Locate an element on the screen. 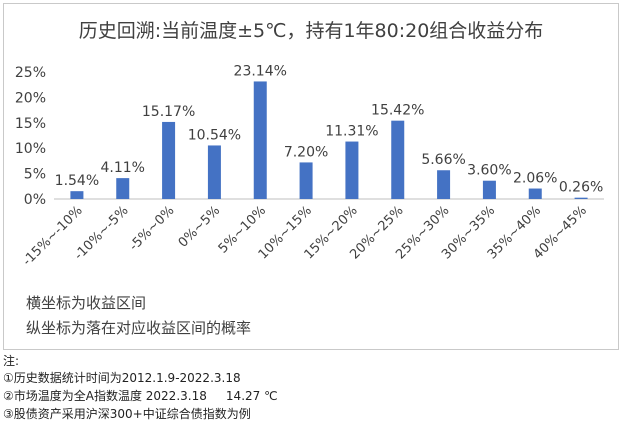 The height and width of the screenshot is (429, 624). data-label: 1.54% is located at coordinates (77, 181).